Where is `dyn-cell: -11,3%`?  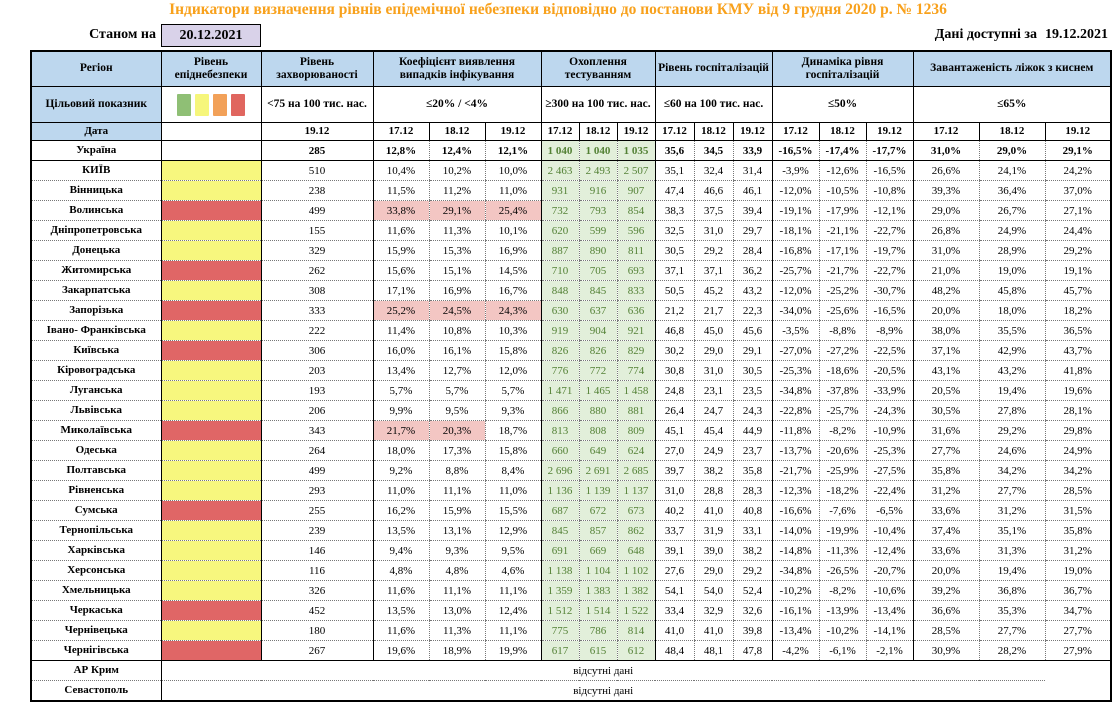 dyn-cell: -11,3% is located at coordinates (842, 550).